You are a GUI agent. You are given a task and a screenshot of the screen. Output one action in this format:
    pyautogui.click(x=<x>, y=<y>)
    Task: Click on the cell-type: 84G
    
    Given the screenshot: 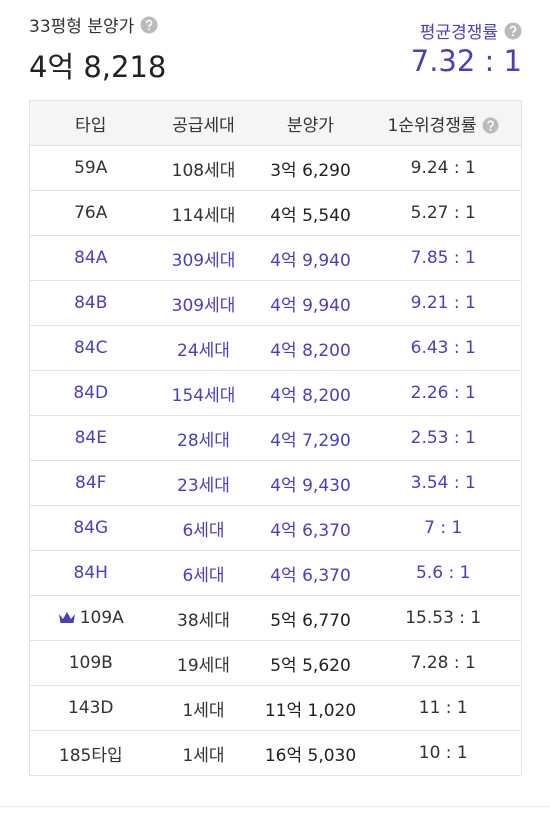 What is the action you would take?
    pyautogui.click(x=90, y=528)
    